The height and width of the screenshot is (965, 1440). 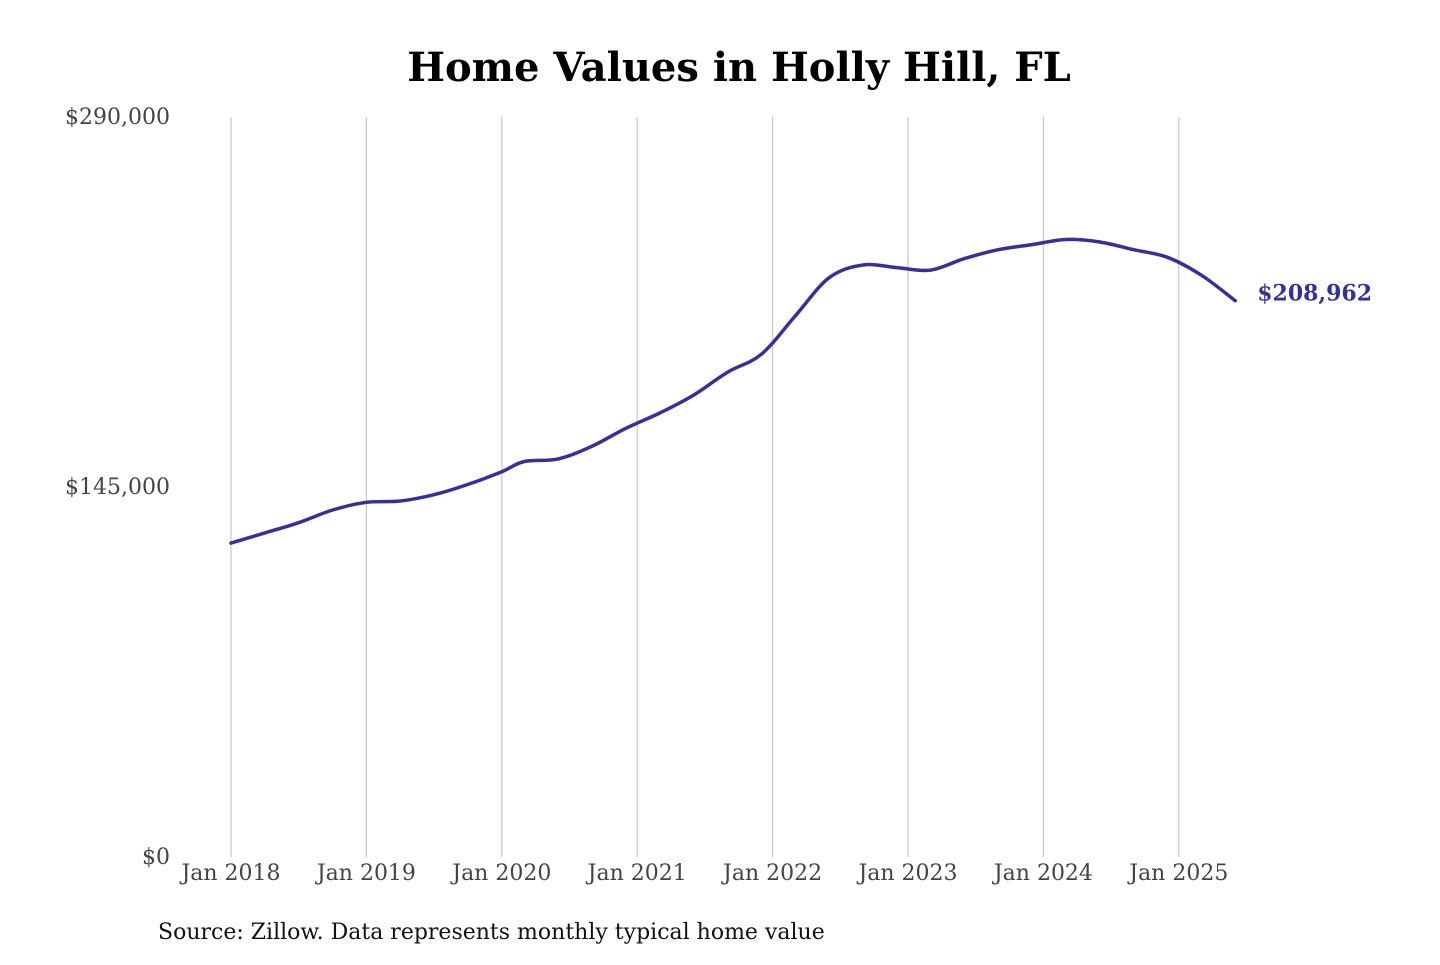 What do you see at coordinates (906, 873) in the screenshot?
I see `x-tick-label: Jan 2023` at bounding box center [906, 873].